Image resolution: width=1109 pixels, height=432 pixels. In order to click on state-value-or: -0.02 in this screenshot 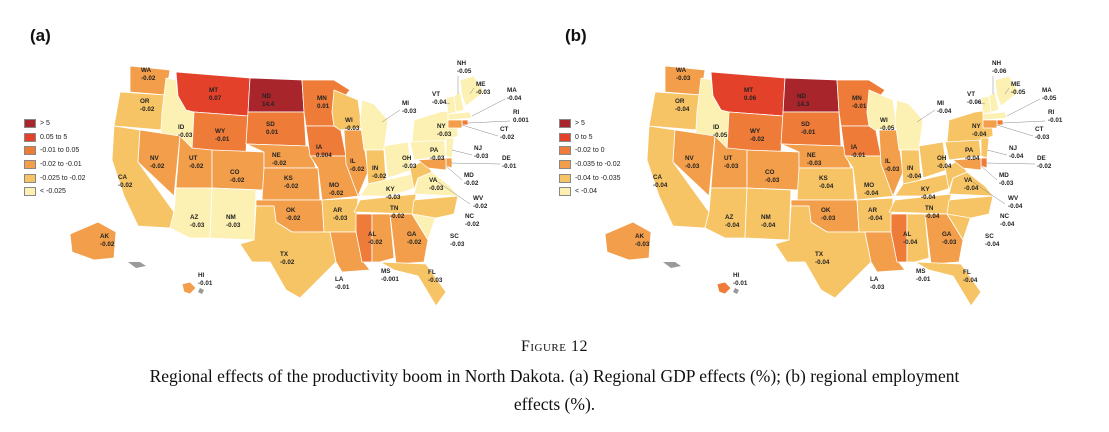, I will do `click(147, 109)`.